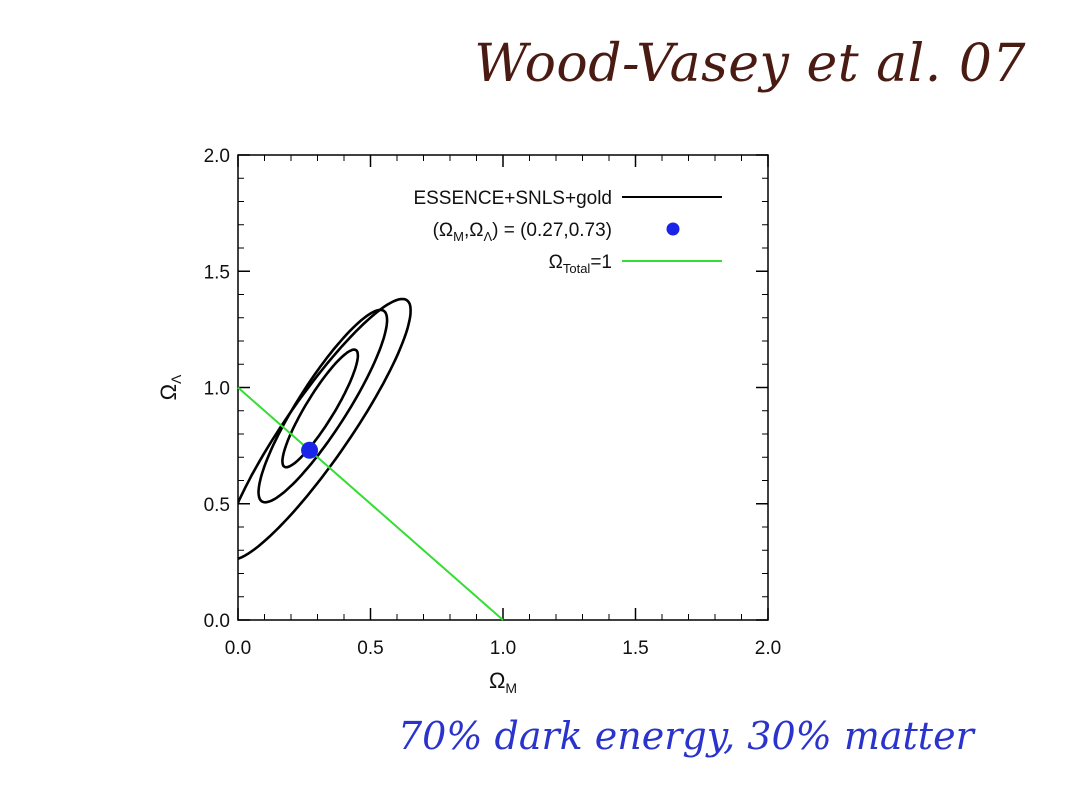  What do you see at coordinates (503, 682) in the screenshot?
I see `x-axis-label: ΩM` at bounding box center [503, 682].